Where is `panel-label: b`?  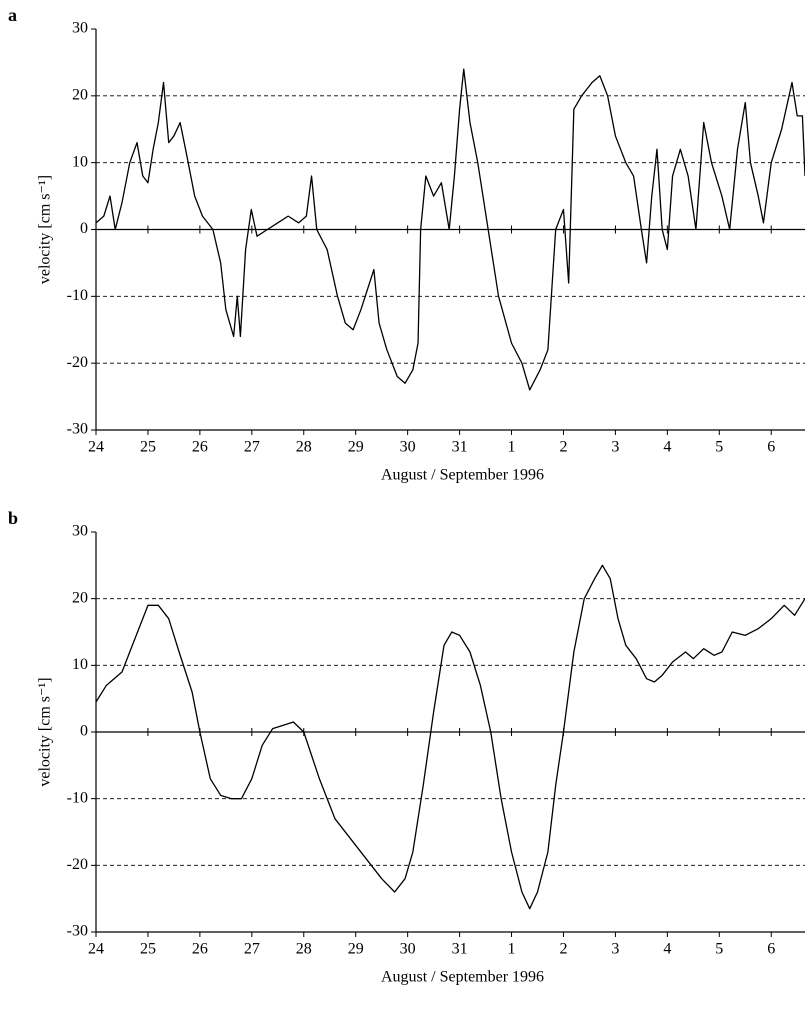
panel-label: b is located at coordinates (13, 518).